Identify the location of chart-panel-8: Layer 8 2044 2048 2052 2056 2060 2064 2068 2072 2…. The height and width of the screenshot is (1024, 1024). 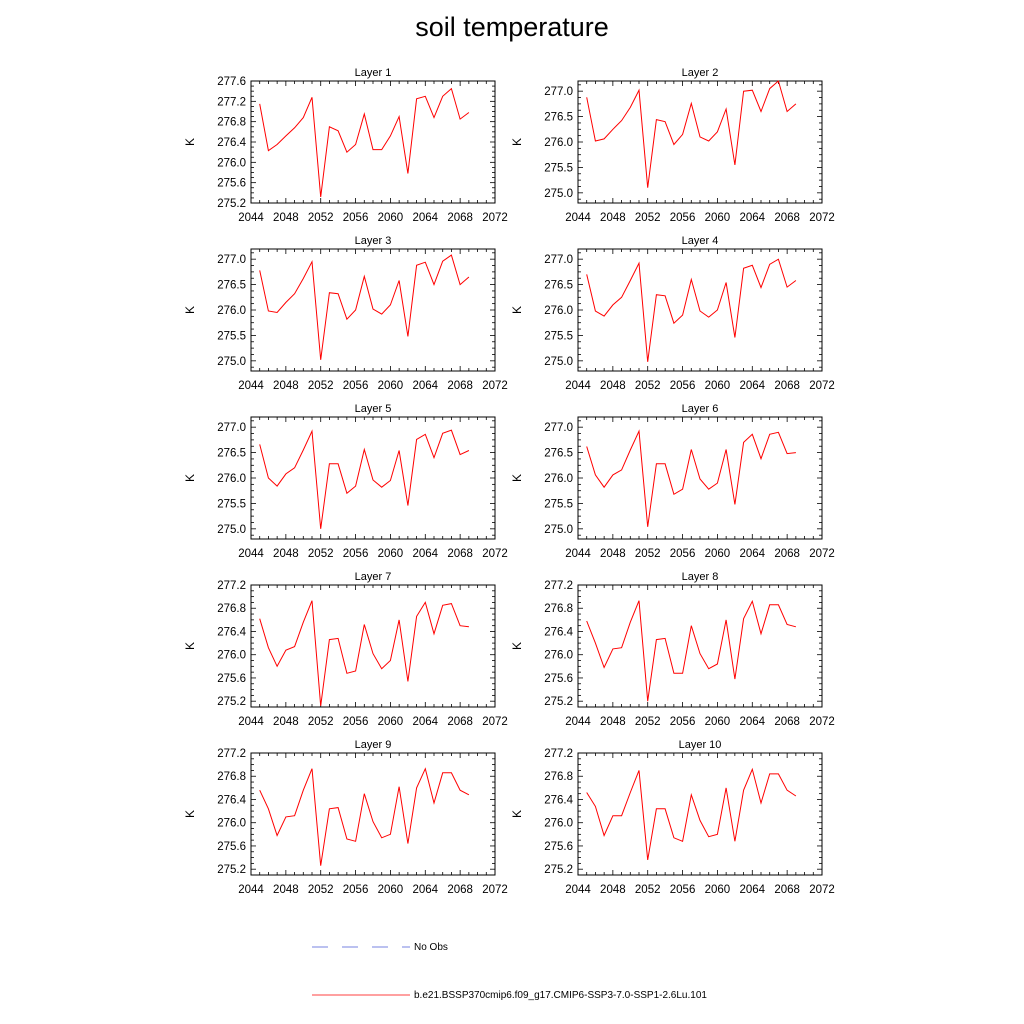
(672, 649).